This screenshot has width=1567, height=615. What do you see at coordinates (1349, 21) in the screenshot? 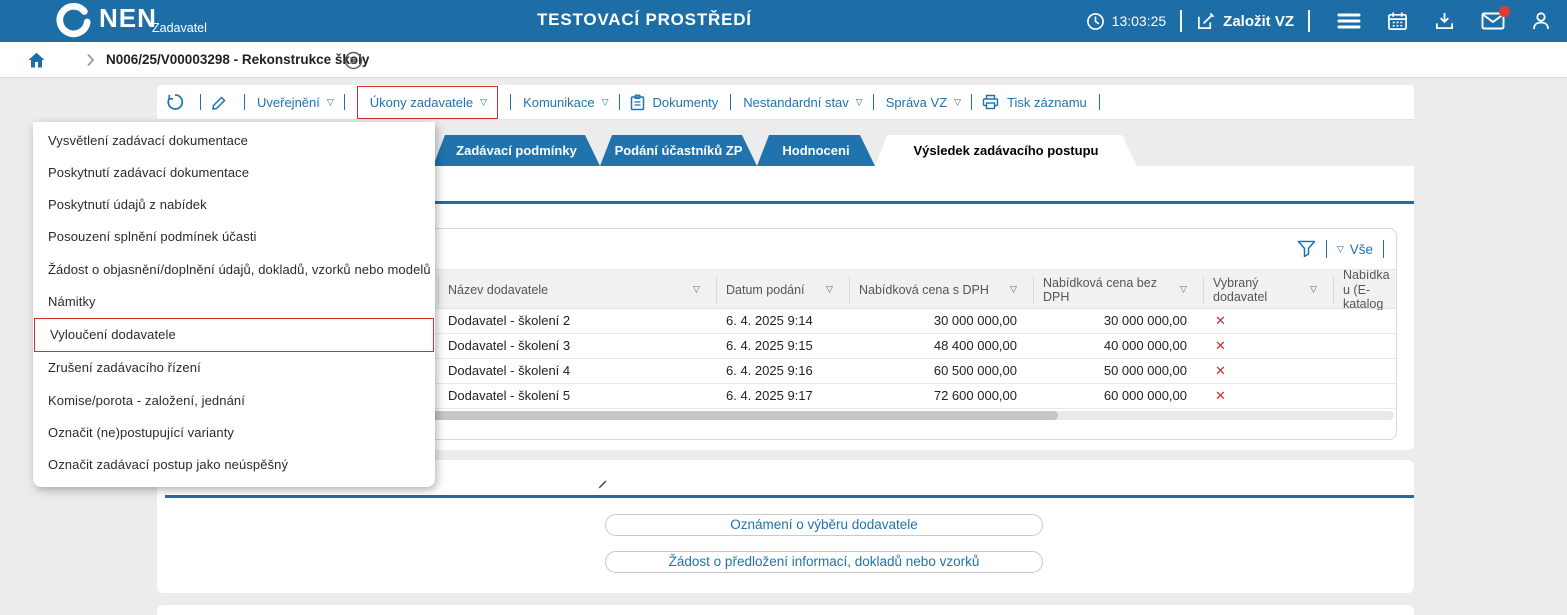
I see `menu-hamburger-icon` at bounding box center [1349, 21].